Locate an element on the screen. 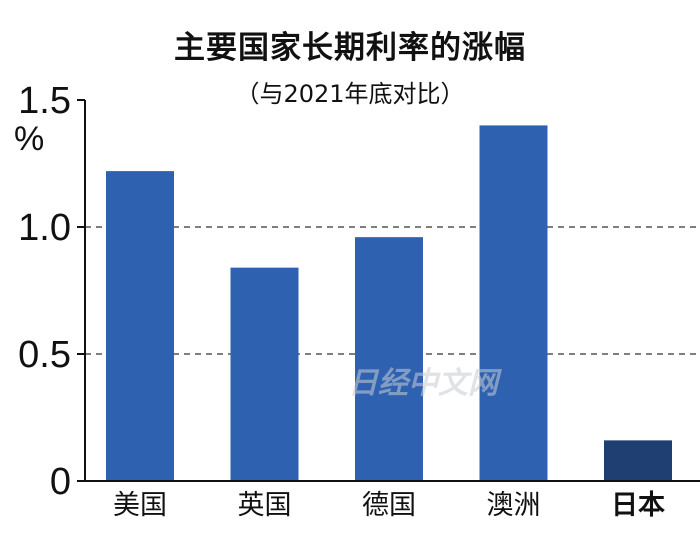 The image size is (700, 549). y-tick-label: 1.5 is located at coordinates (44, 101).